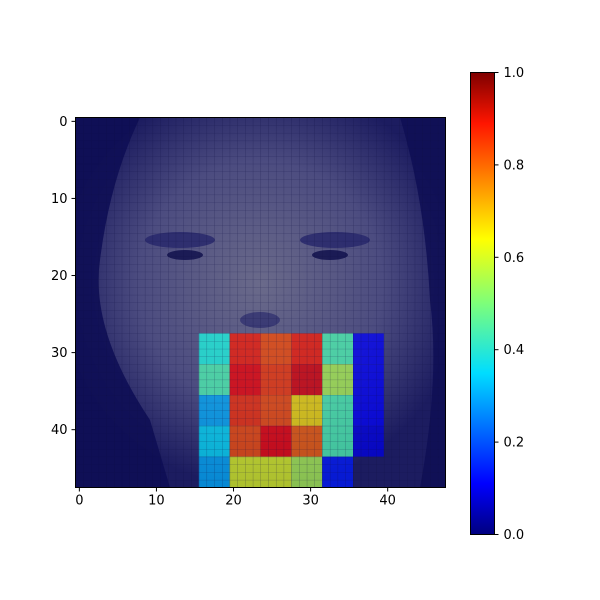 Image resolution: width=600 pixels, height=600 pixels. Describe the element at coordinates (482, 303) in the screenshot. I see `colorbar-gradient` at that location.